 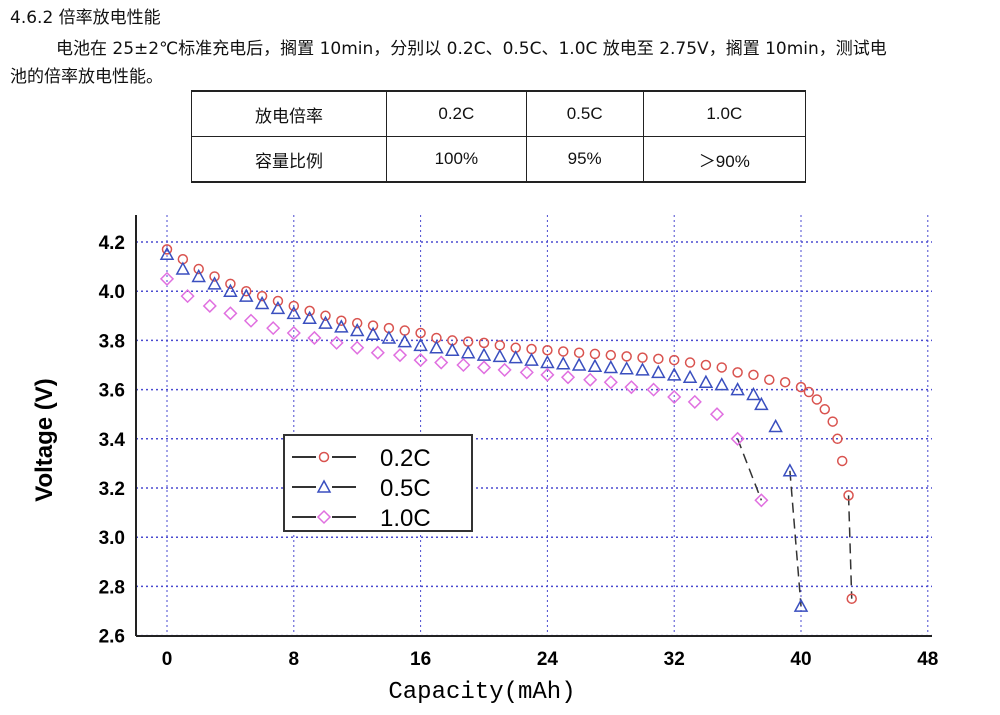 What do you see at coordinates (378, 483) in the screenshot?
I see `legend: 0.2C 0.5C 1.0C` at bounding box center [378, 483].